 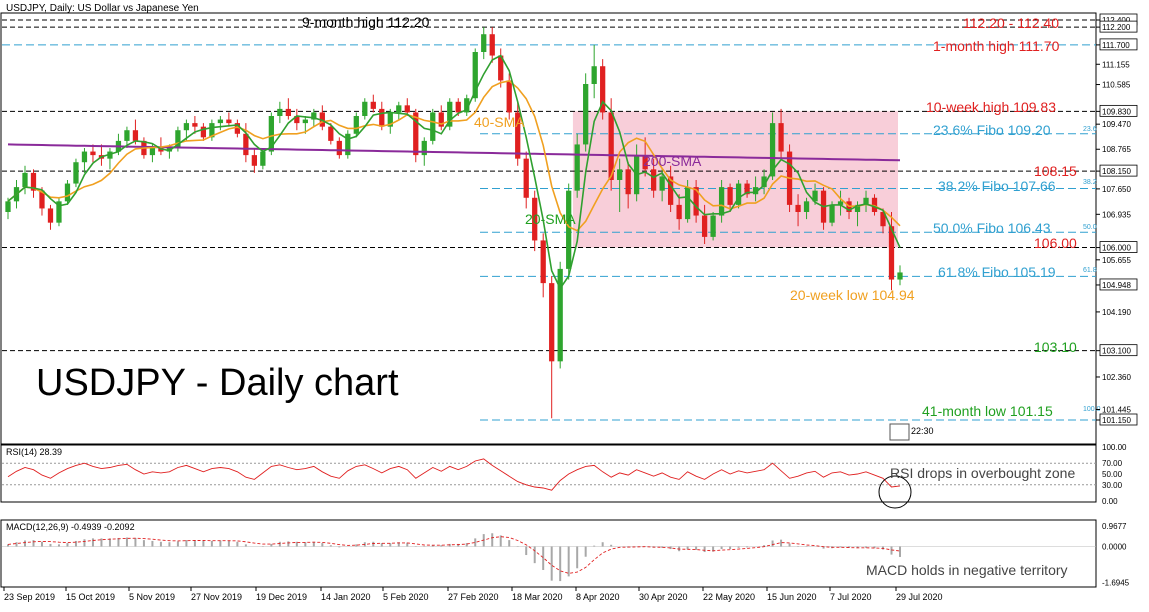 What do you see at coordinates (454, 555) in the screenshot?
I see `macd-signal-line` at bounding box center [454, 555].